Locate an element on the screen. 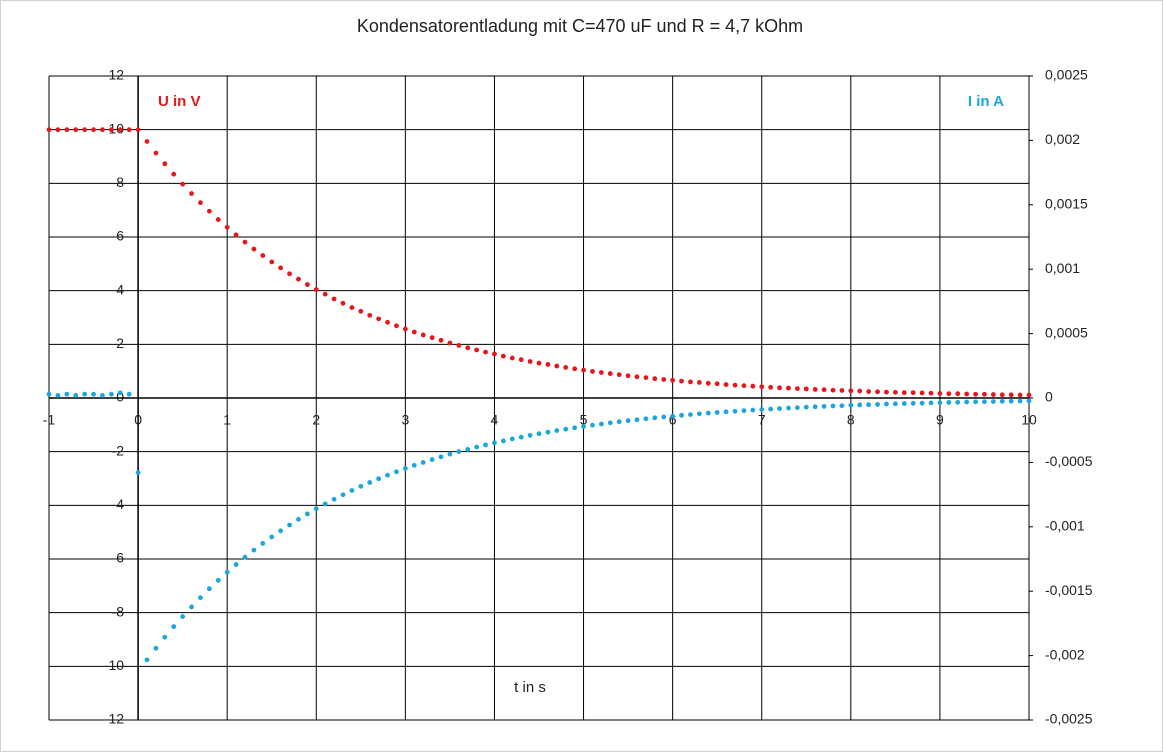 This screenshot has width=1163, height=752. y-tick-label: 10 is located at coordinates (117, 128).